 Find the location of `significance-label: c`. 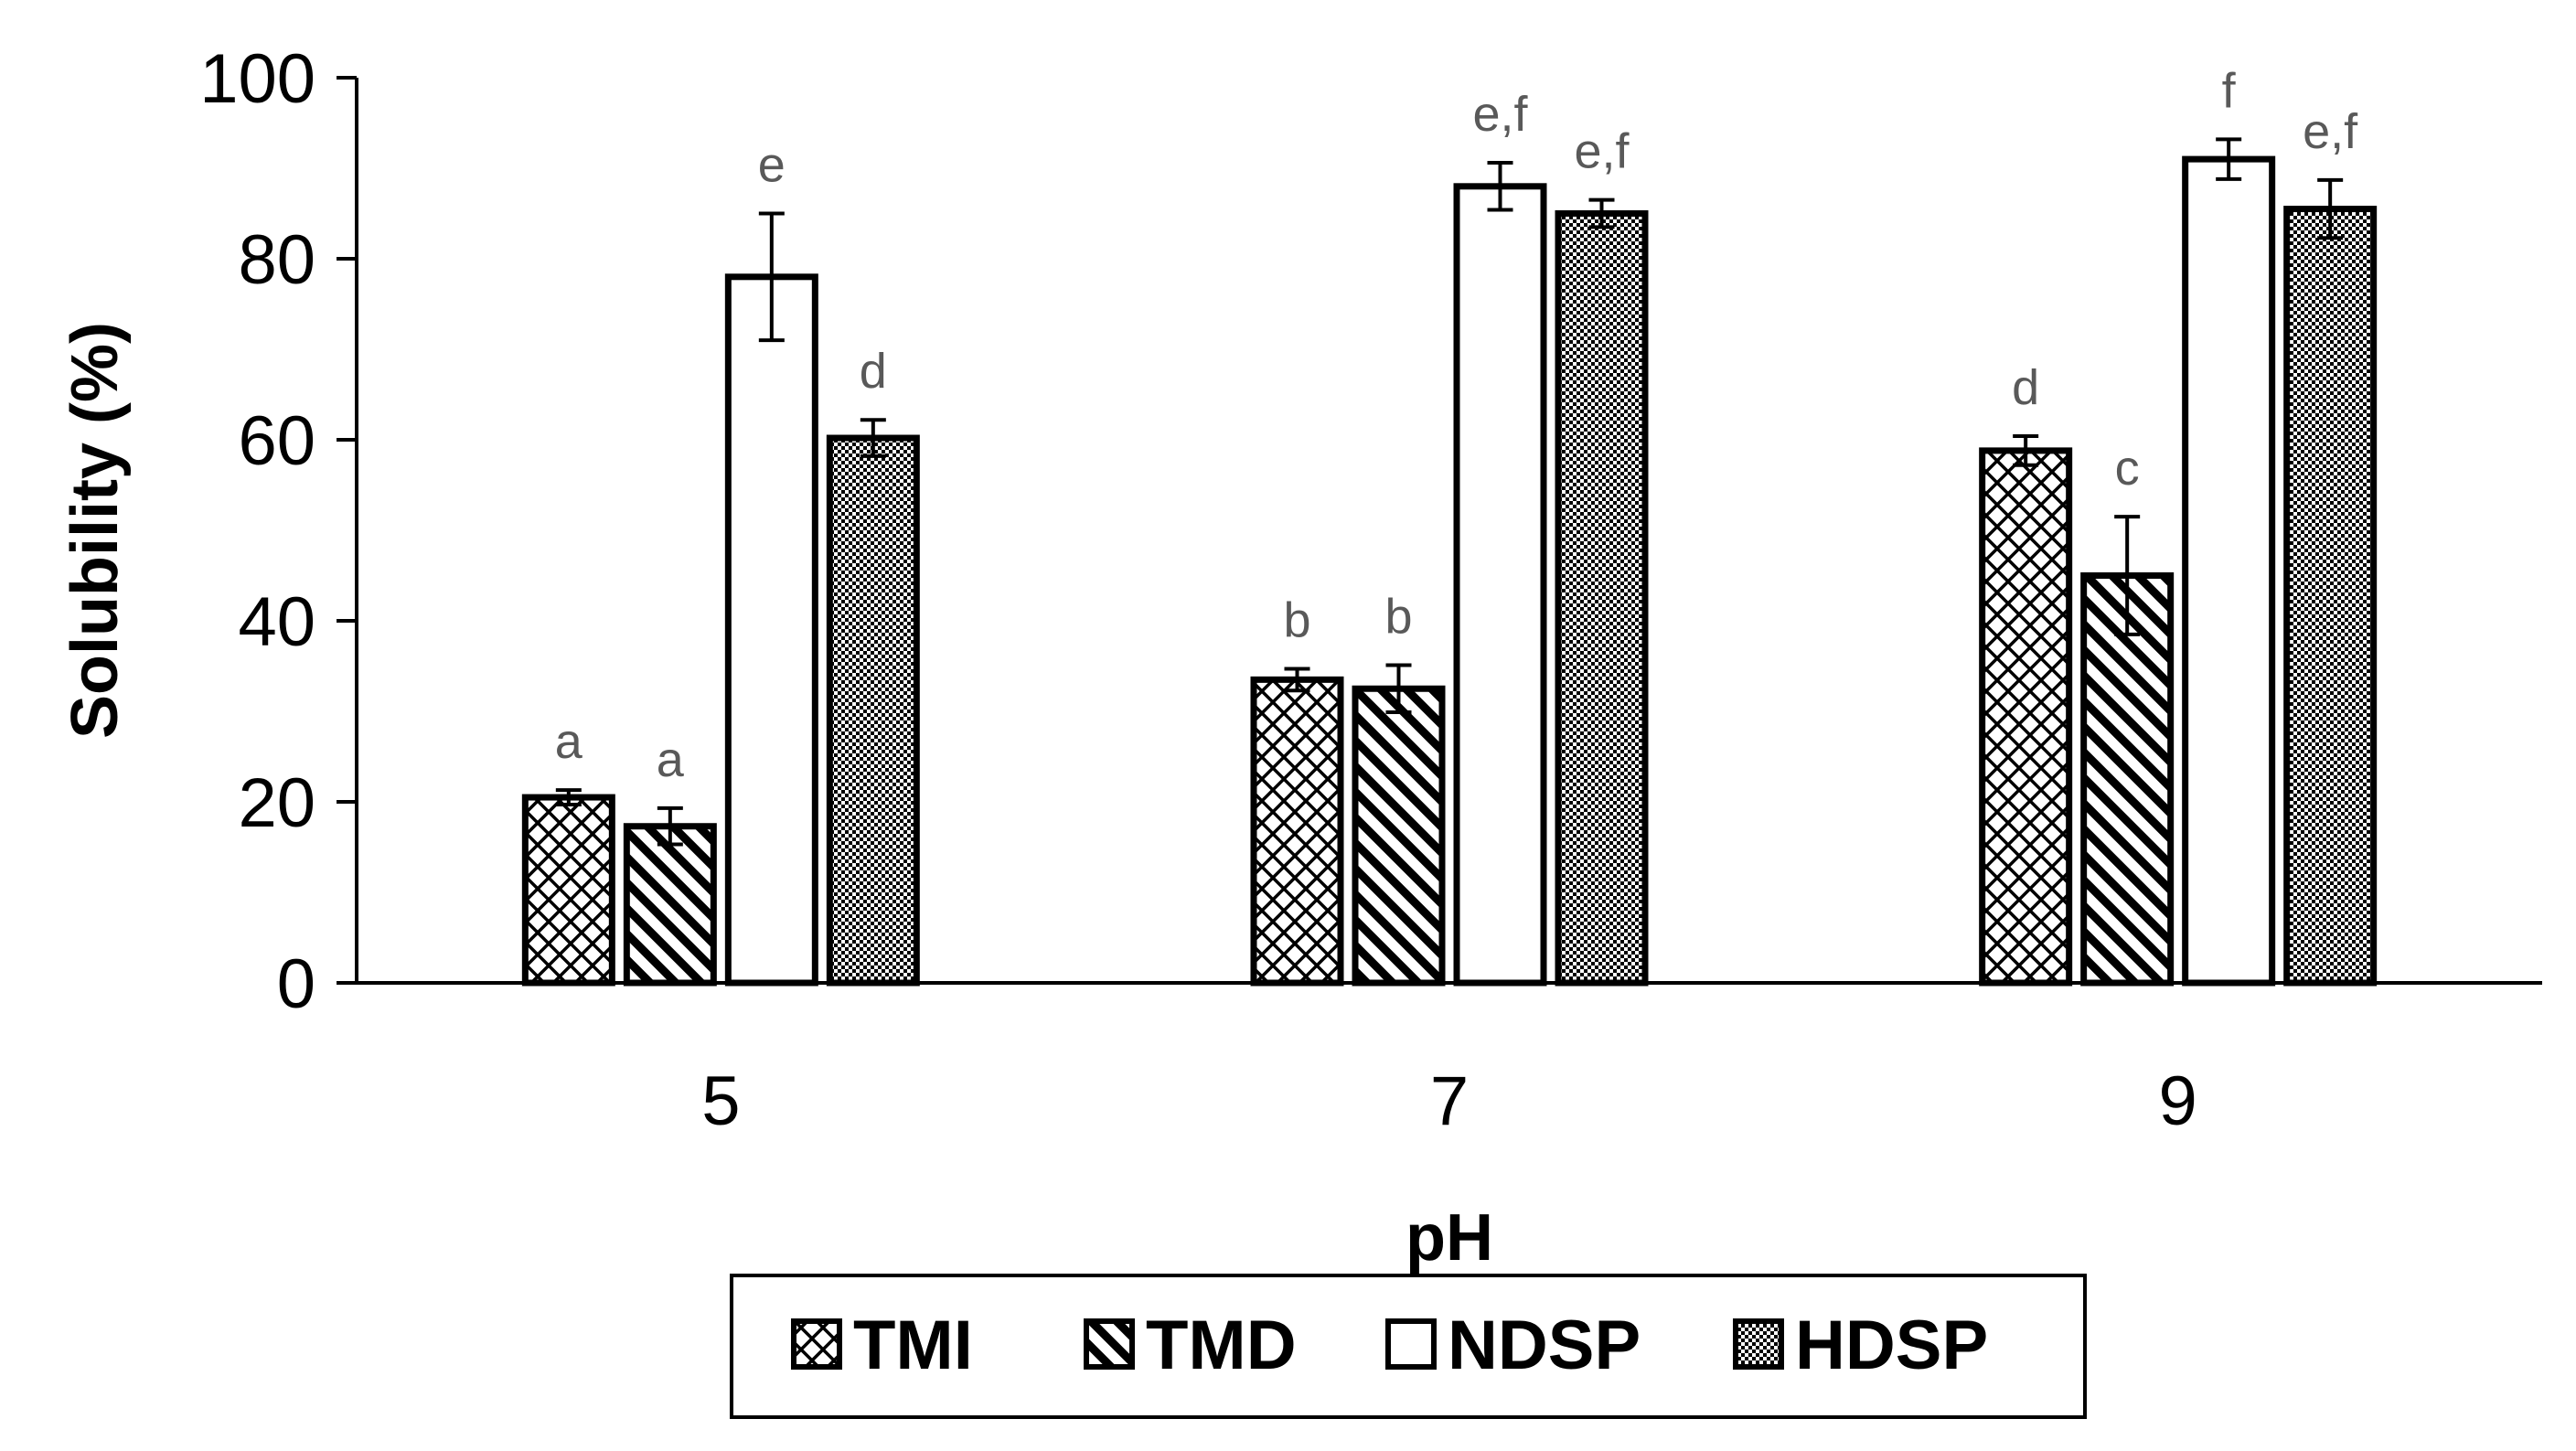

significance-label: c is located at coordinates (2127, 468).